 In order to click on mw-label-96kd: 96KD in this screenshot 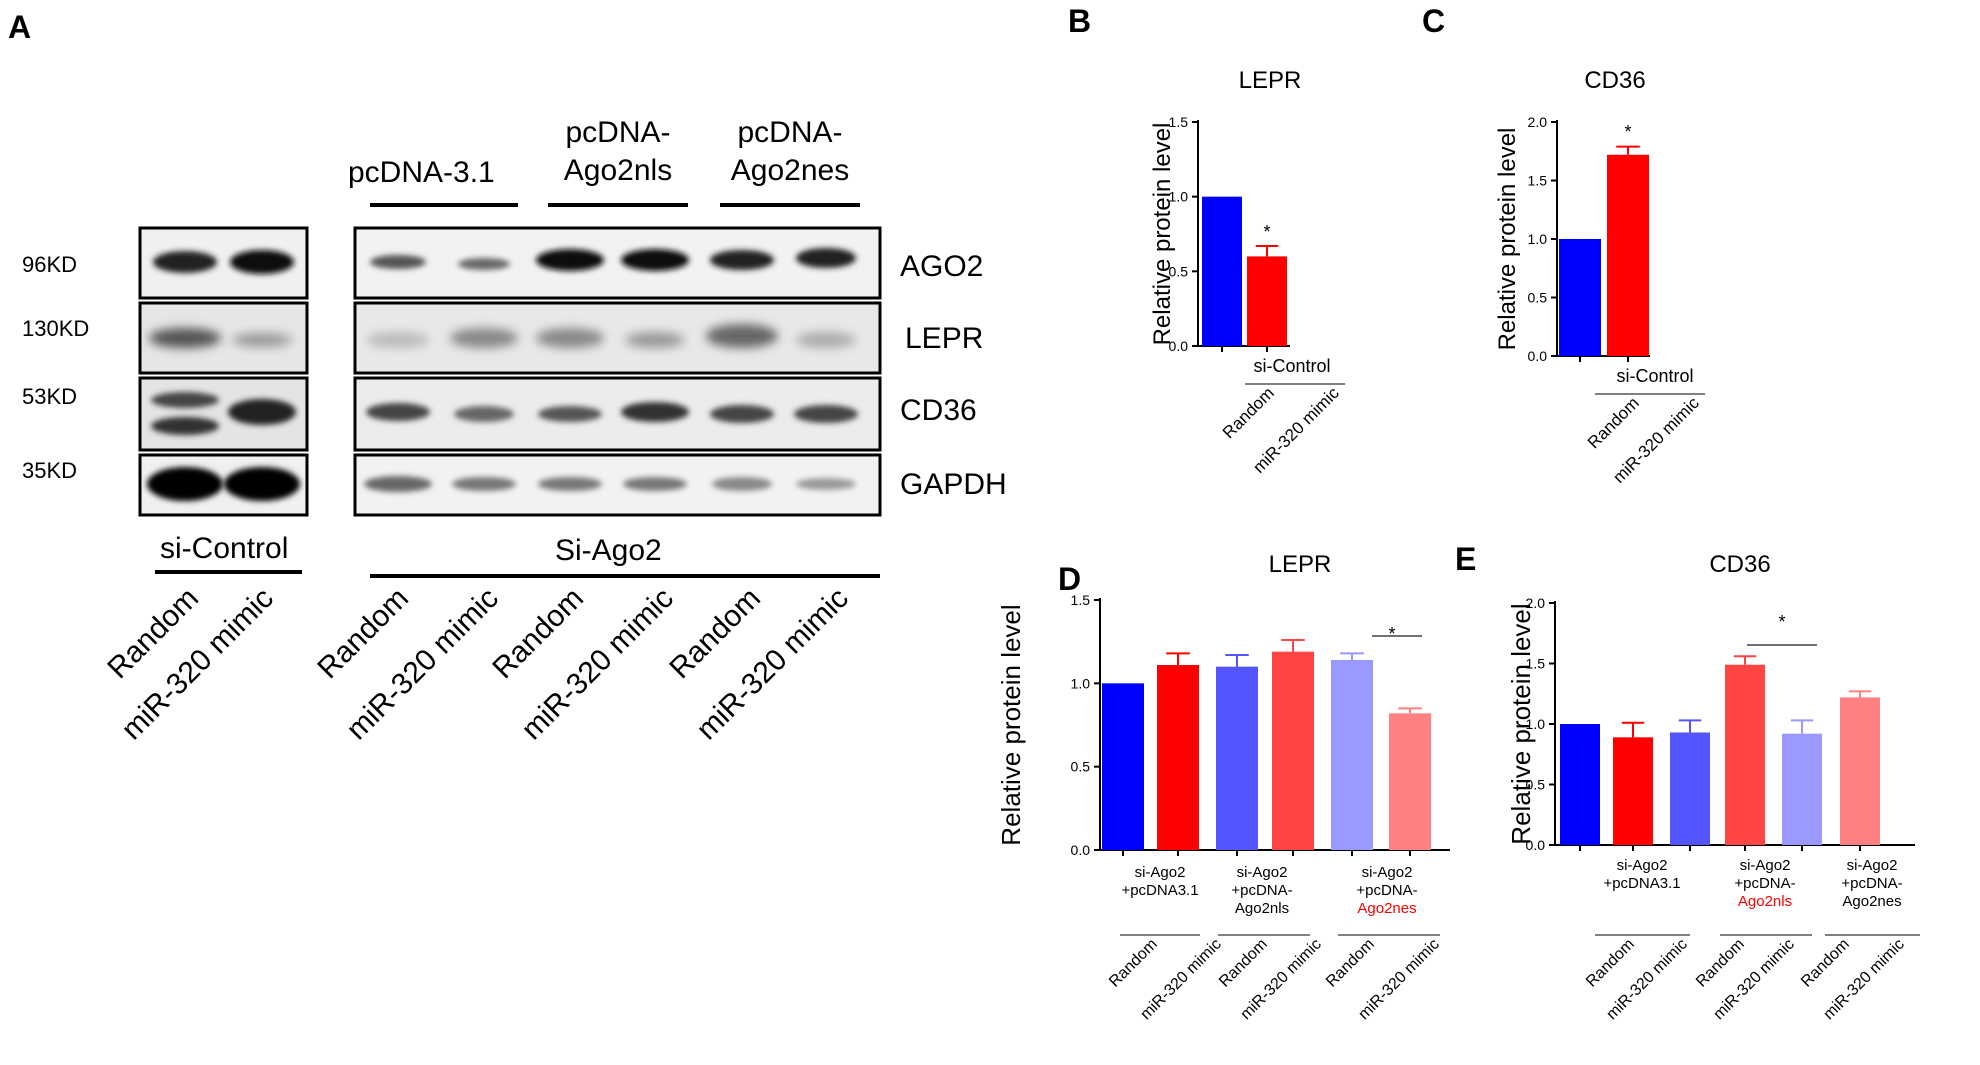, I will do `click(49, 264)`.